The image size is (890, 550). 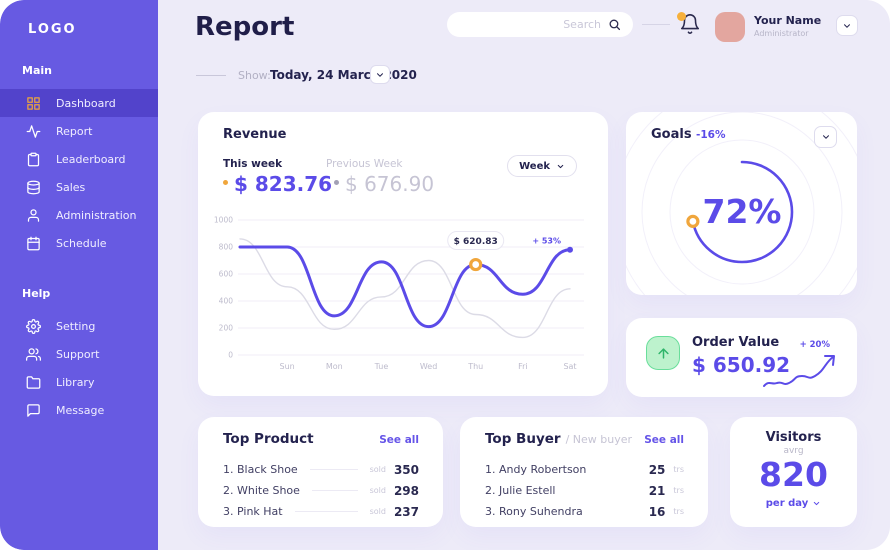 I want to click on show-label: Show:, so click(x=254, y=75).